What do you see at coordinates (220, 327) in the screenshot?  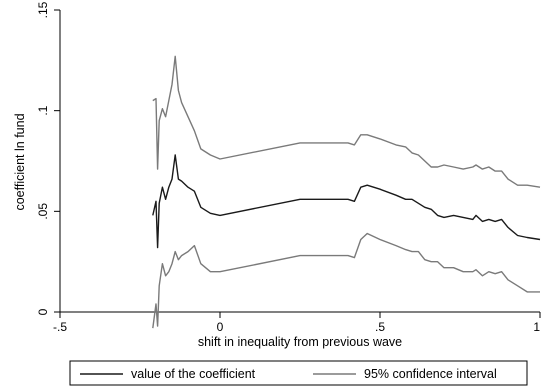 I see `x-tick-label: 0` at bounding box center [220, 327].